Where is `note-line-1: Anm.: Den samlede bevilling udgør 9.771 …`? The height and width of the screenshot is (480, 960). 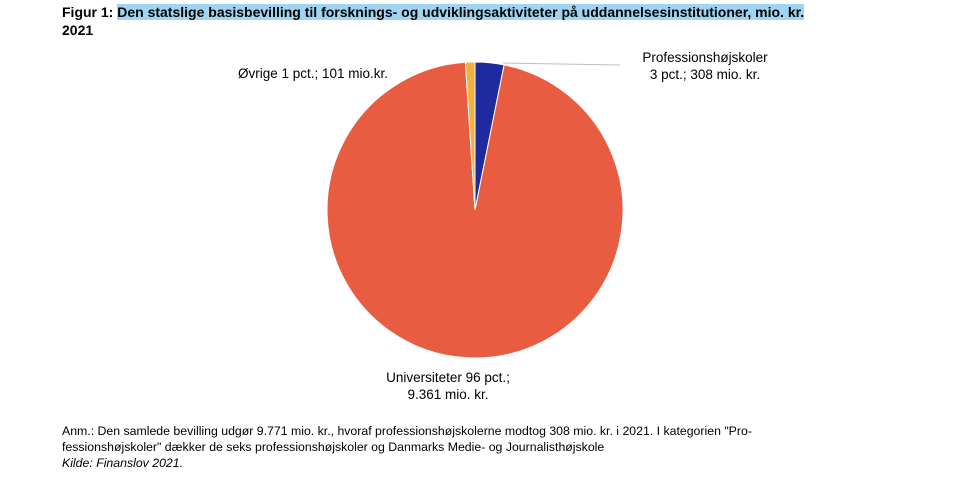 note-line-1: Anm.: Den samlede bevilling udgør 9.771 … is located at coordinates (407, 431).